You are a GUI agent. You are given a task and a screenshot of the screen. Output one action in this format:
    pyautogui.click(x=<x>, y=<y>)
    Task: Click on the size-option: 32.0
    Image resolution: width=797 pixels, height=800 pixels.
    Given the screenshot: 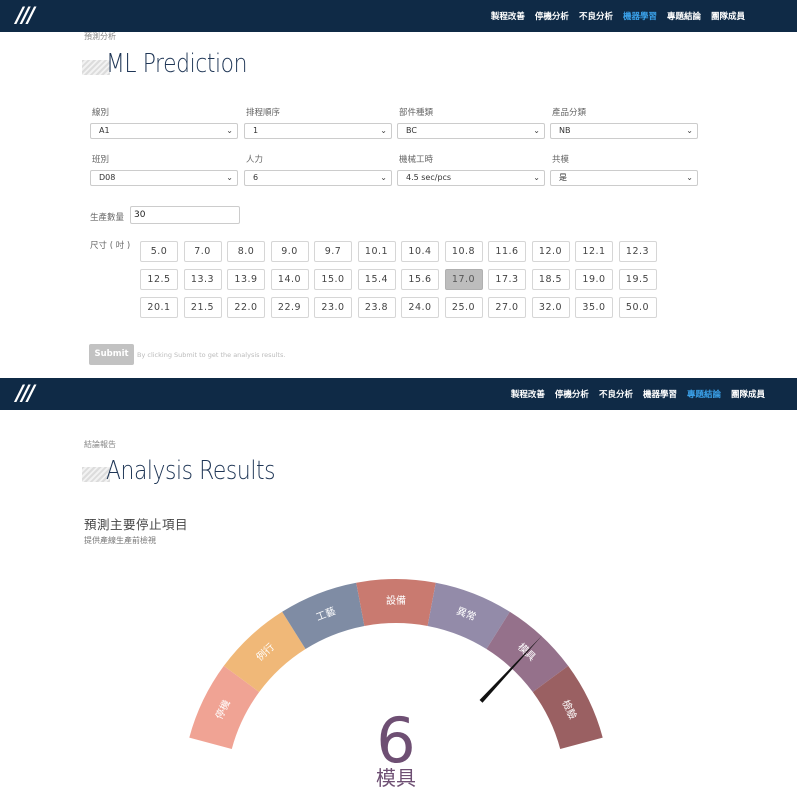 What is the action you would take?
    pyautogui.click(x=550, y=307)
    